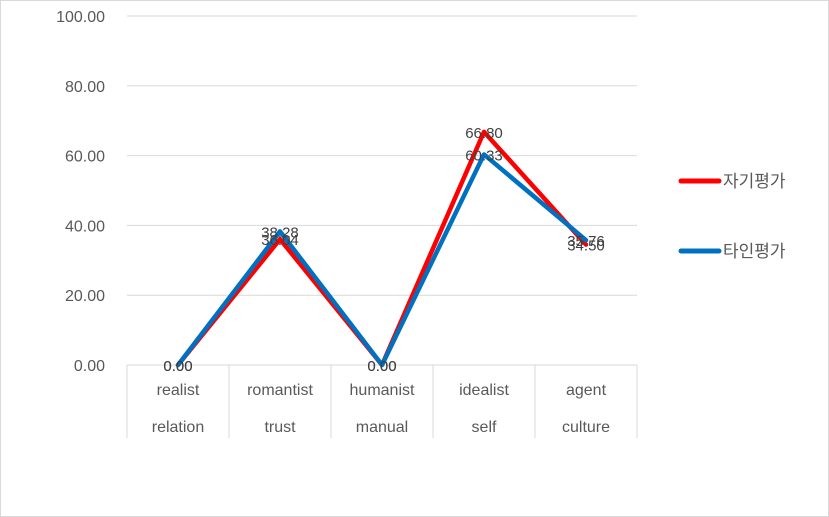 The image size is (829, 517). Describe the element at coordinates (280, 240) in the screenshot. I see `data-label: 36.04` at that location.